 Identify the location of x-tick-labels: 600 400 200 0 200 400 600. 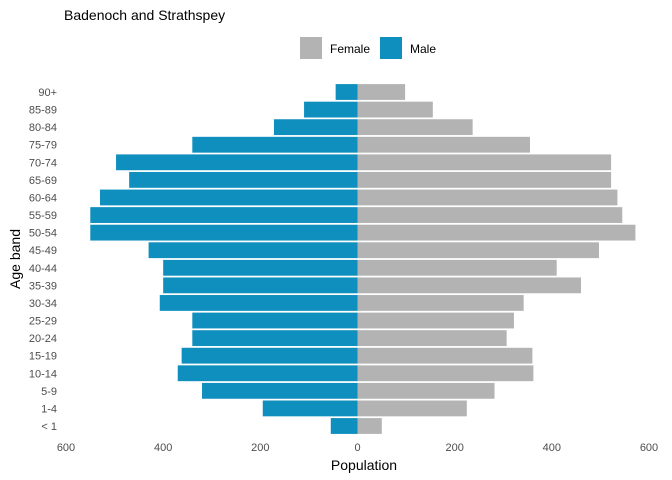
(357, 448).